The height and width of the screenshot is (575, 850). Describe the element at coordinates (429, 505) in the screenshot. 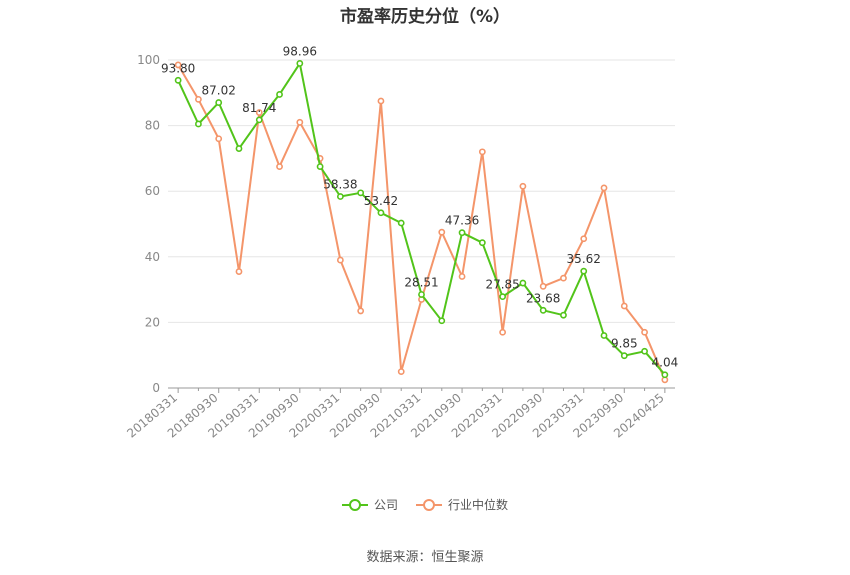

I see `legend-marker-industry-median` at that location.